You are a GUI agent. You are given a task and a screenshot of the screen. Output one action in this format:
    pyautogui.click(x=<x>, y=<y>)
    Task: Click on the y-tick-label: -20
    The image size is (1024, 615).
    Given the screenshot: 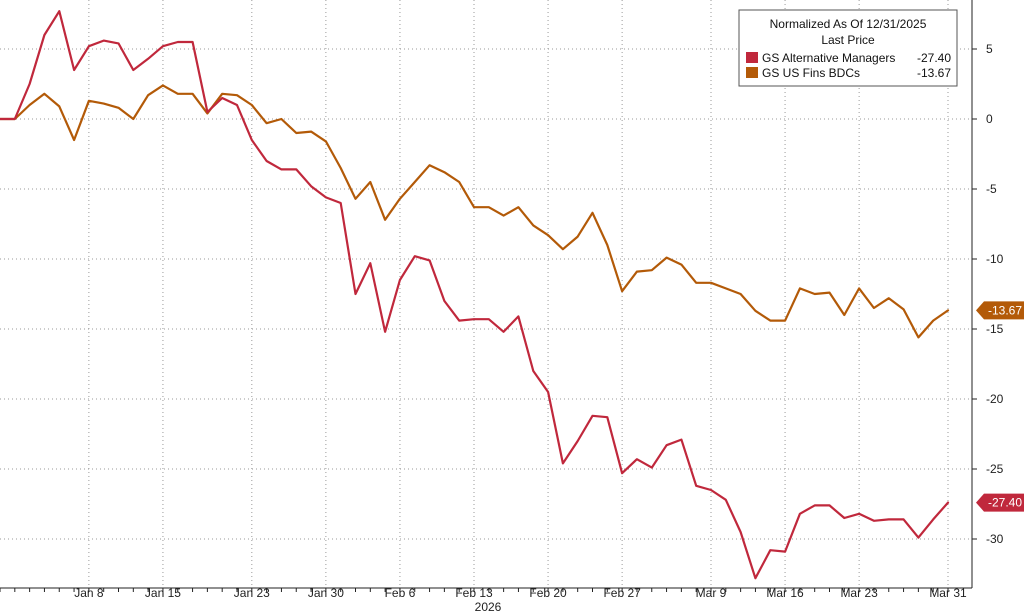 What is the action you would take?
    pyautogui.click(x=995, y=399)
    